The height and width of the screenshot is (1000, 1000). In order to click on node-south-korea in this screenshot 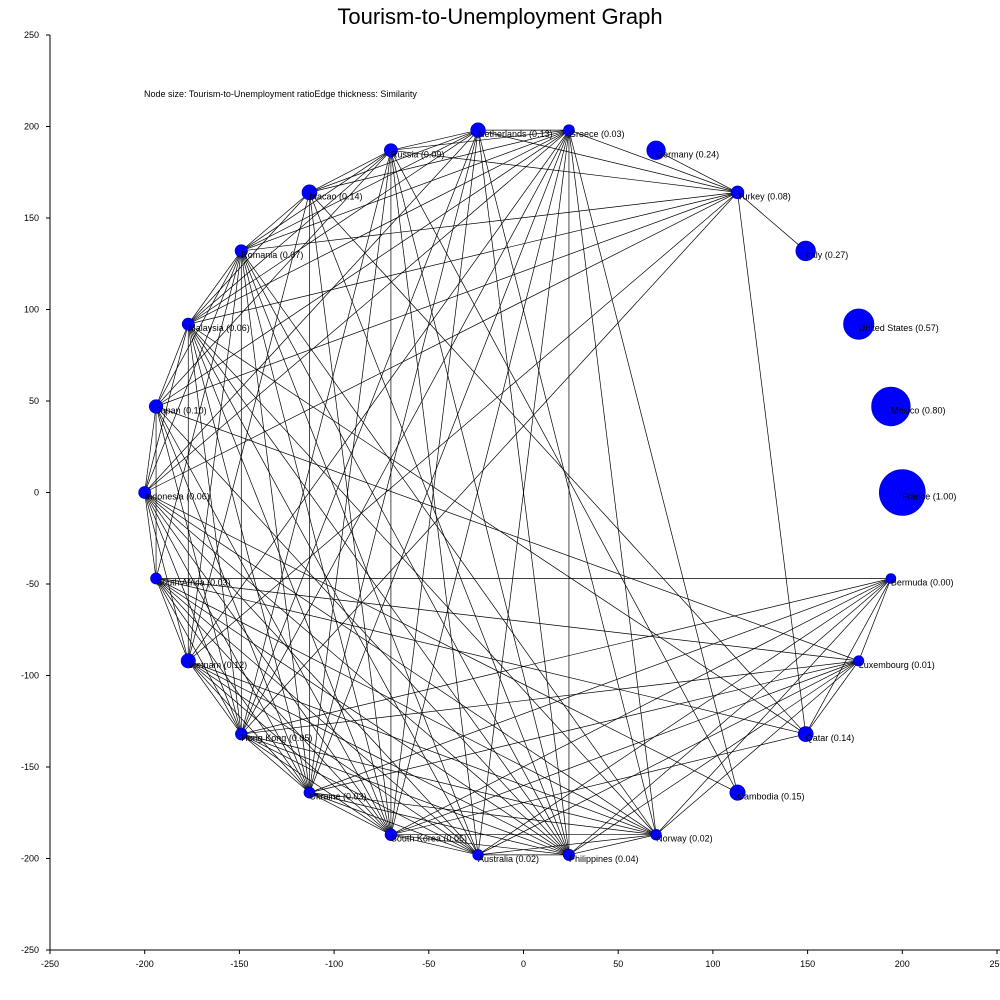, I will do `click(391, 834)`.